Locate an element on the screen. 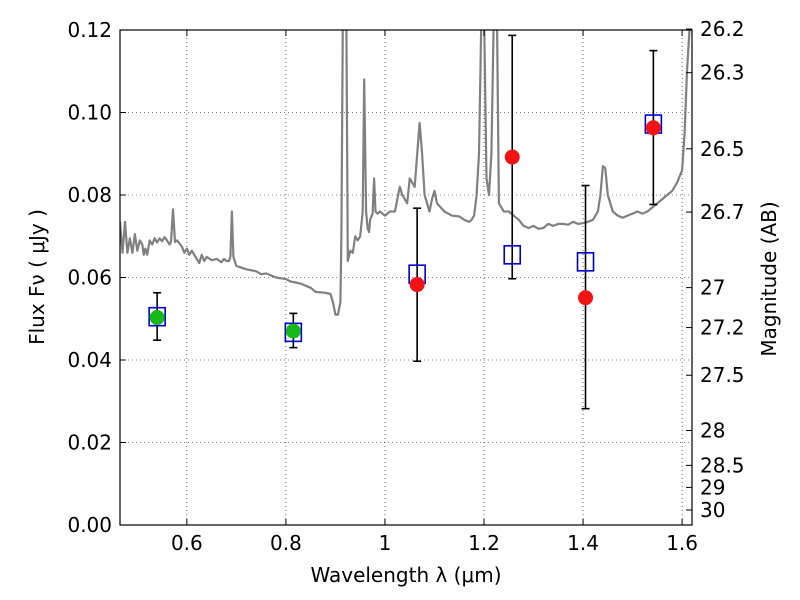  y-tick-label: 0.12 is located at coordinates (89, 30).